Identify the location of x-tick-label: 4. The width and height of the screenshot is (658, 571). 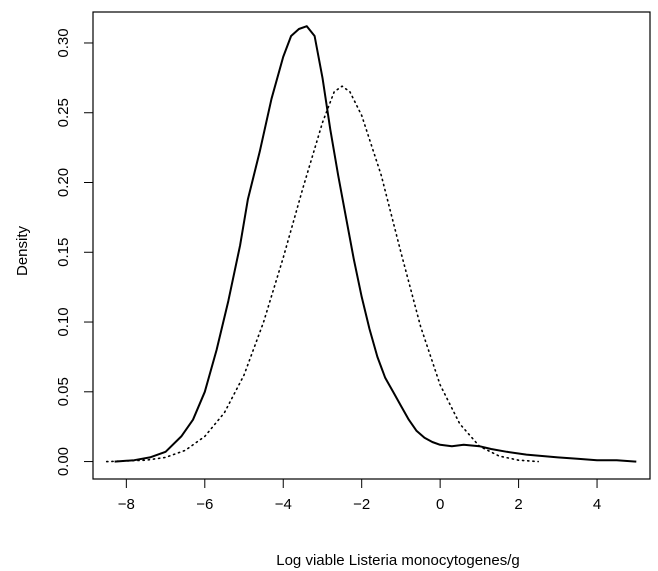
(597, 504).